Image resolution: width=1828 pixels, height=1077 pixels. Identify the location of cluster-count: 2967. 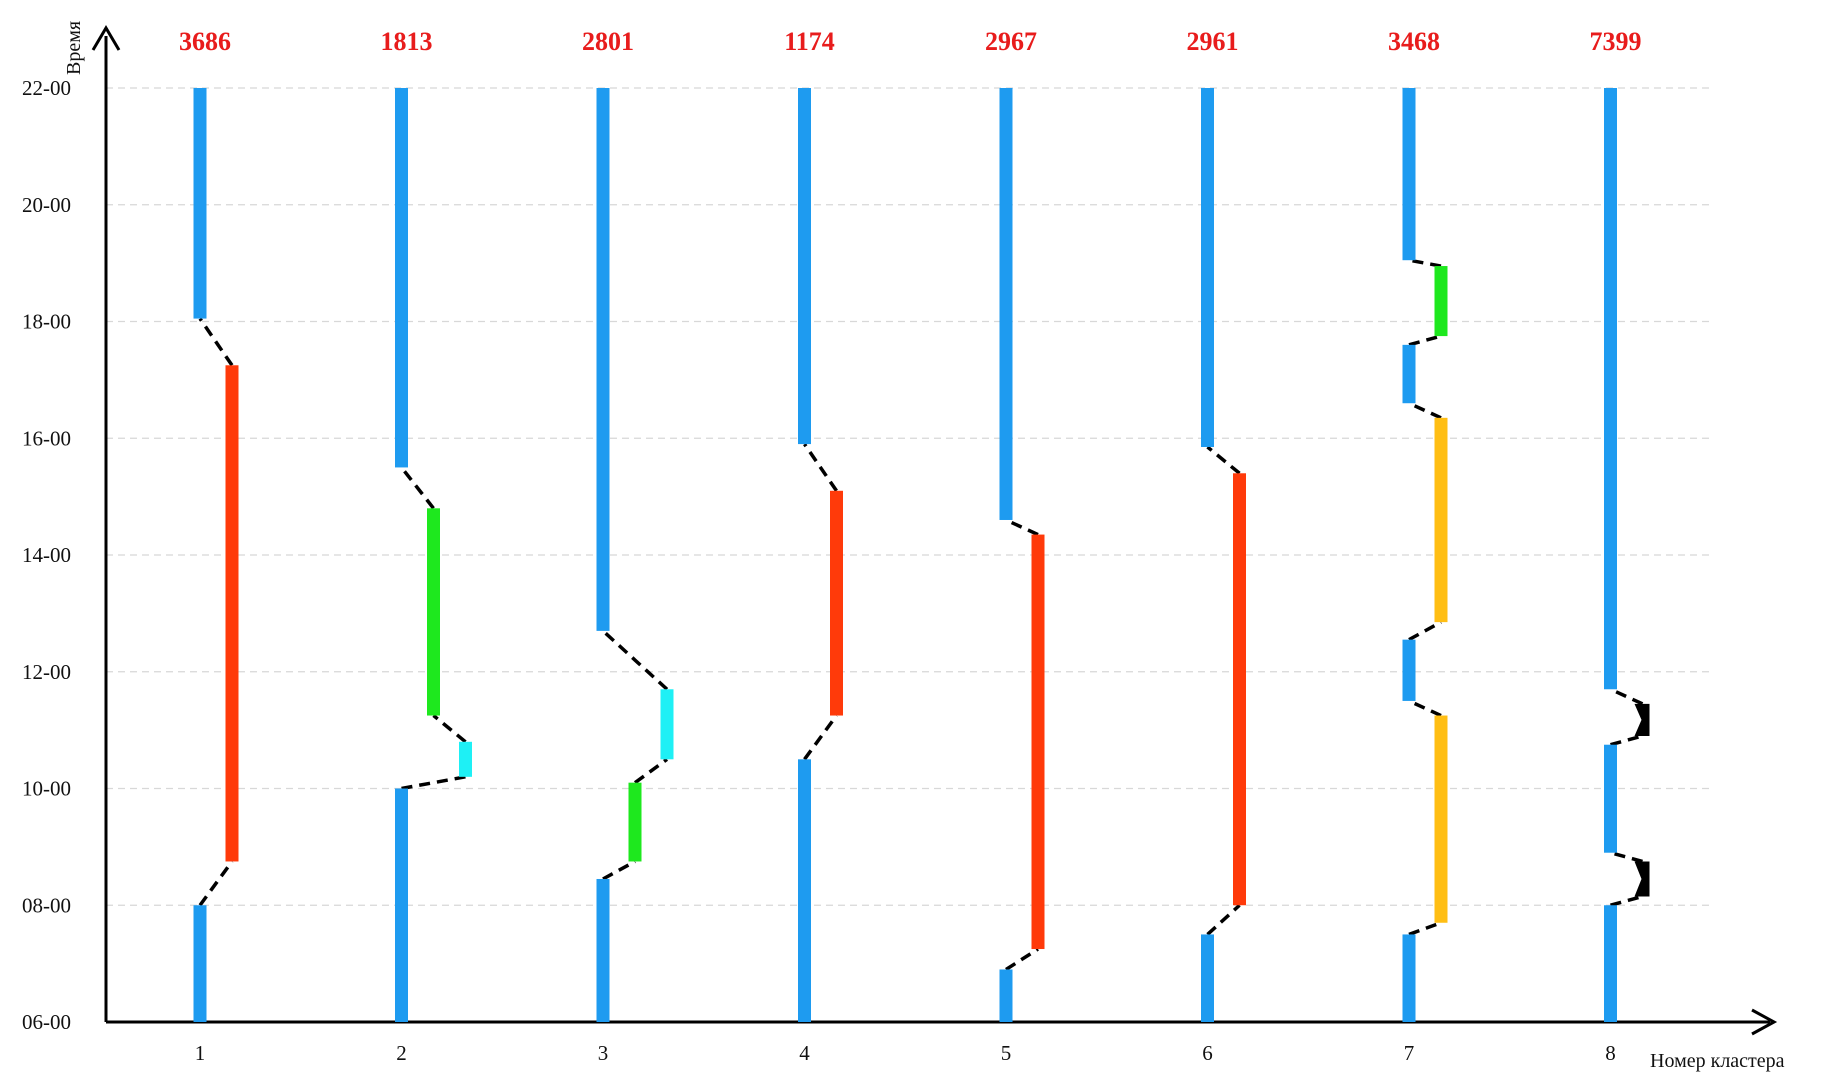
(1011, 41).